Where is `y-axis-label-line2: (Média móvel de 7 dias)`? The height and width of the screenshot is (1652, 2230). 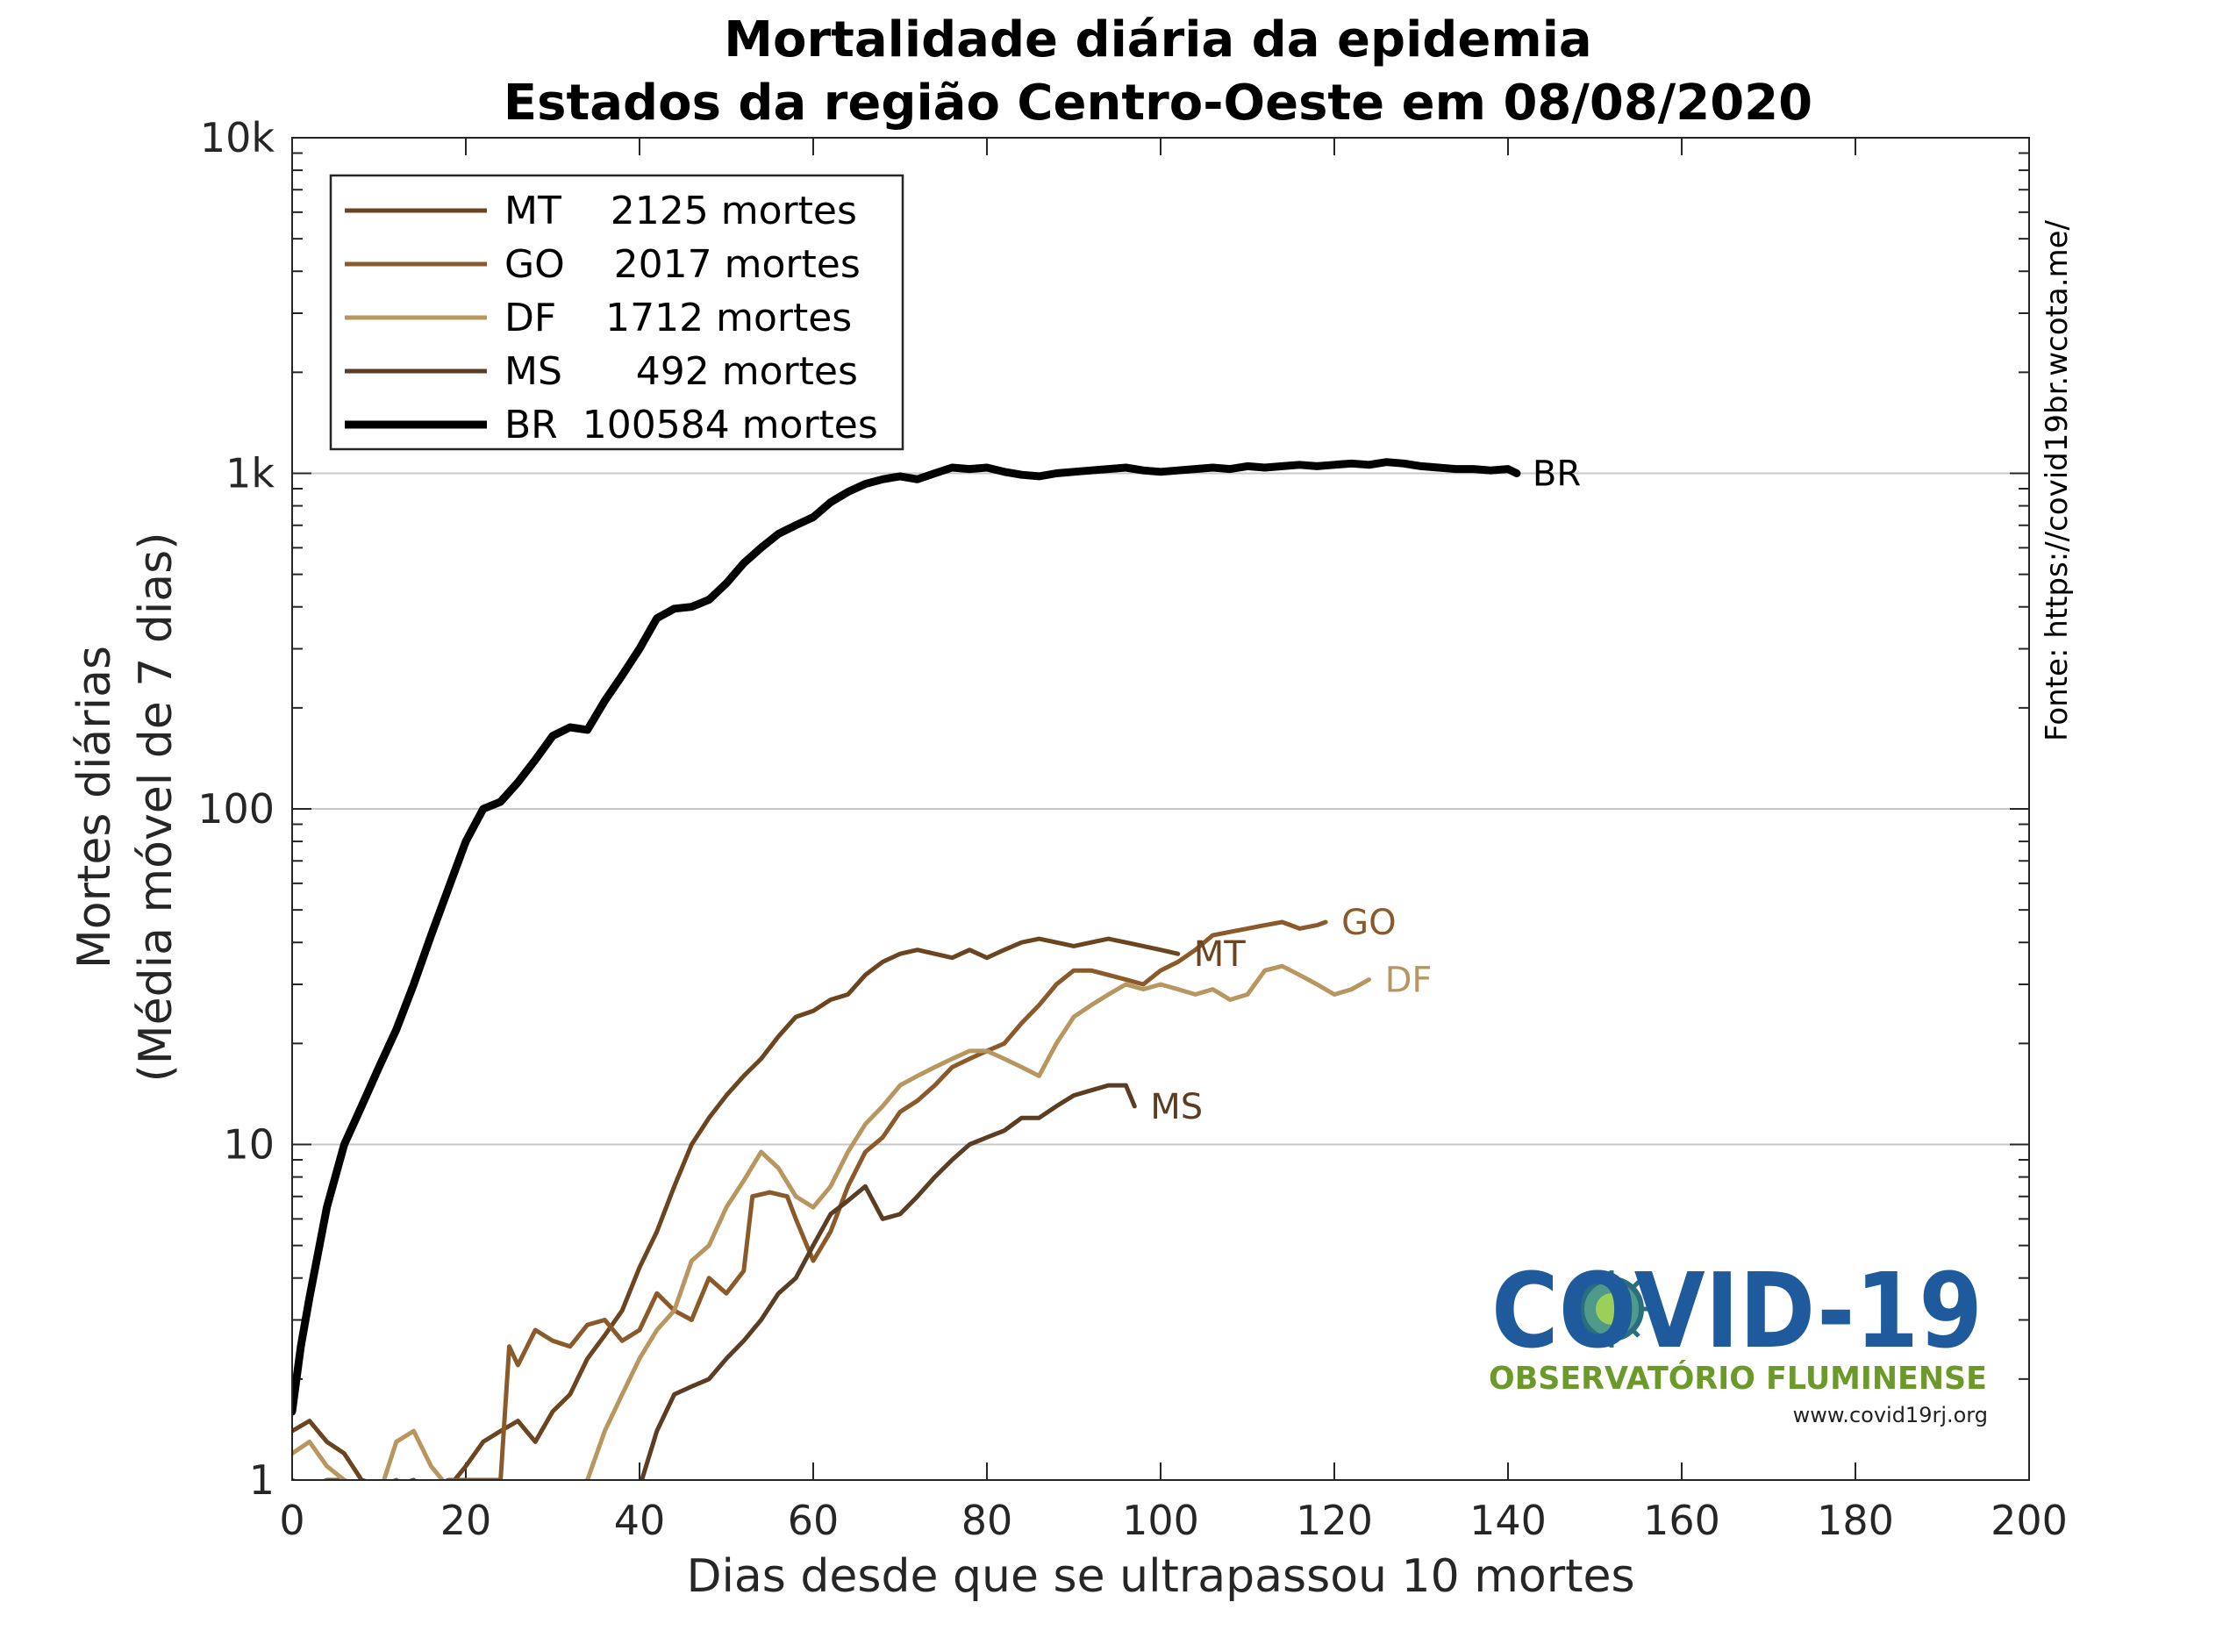
y-axis-label-line2: (Média móvel de 7 dias) is located at coordinates (156, 807).